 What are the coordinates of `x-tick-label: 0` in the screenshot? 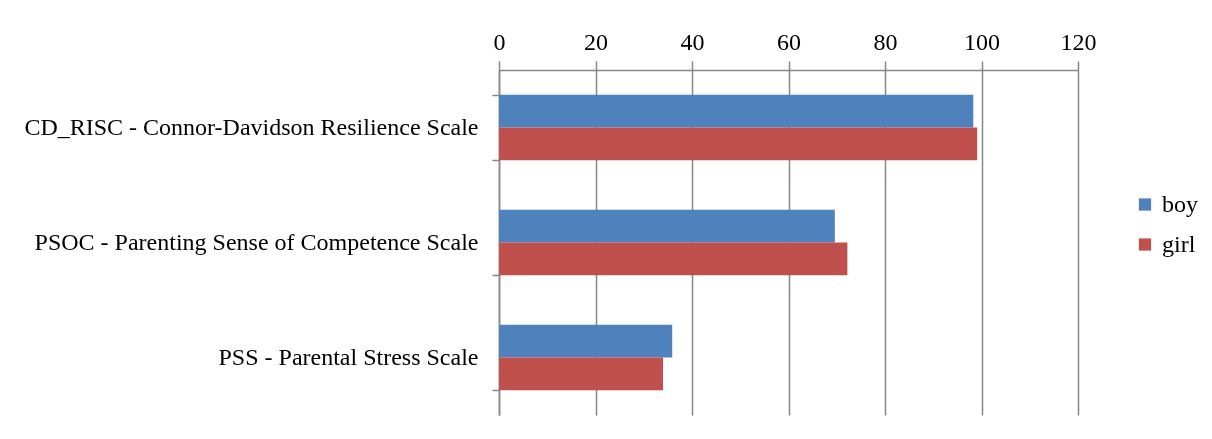 It's located at (499, 41).